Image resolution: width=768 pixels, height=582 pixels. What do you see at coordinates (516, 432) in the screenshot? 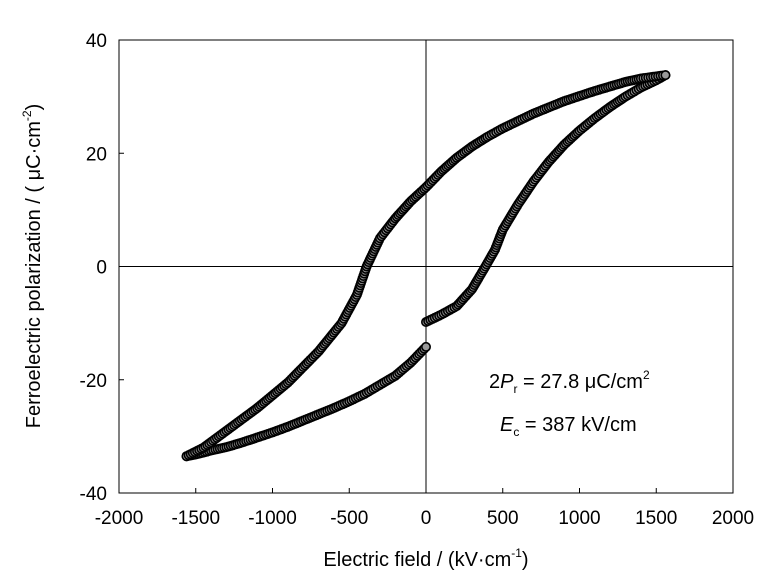
I see `ec-subscript: c` at bounding box center [516, 432].